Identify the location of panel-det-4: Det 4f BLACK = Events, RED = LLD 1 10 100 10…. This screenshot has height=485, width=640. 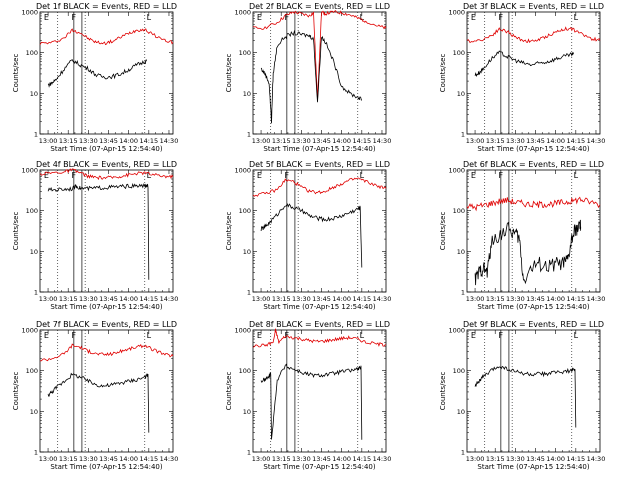
(95, 235).